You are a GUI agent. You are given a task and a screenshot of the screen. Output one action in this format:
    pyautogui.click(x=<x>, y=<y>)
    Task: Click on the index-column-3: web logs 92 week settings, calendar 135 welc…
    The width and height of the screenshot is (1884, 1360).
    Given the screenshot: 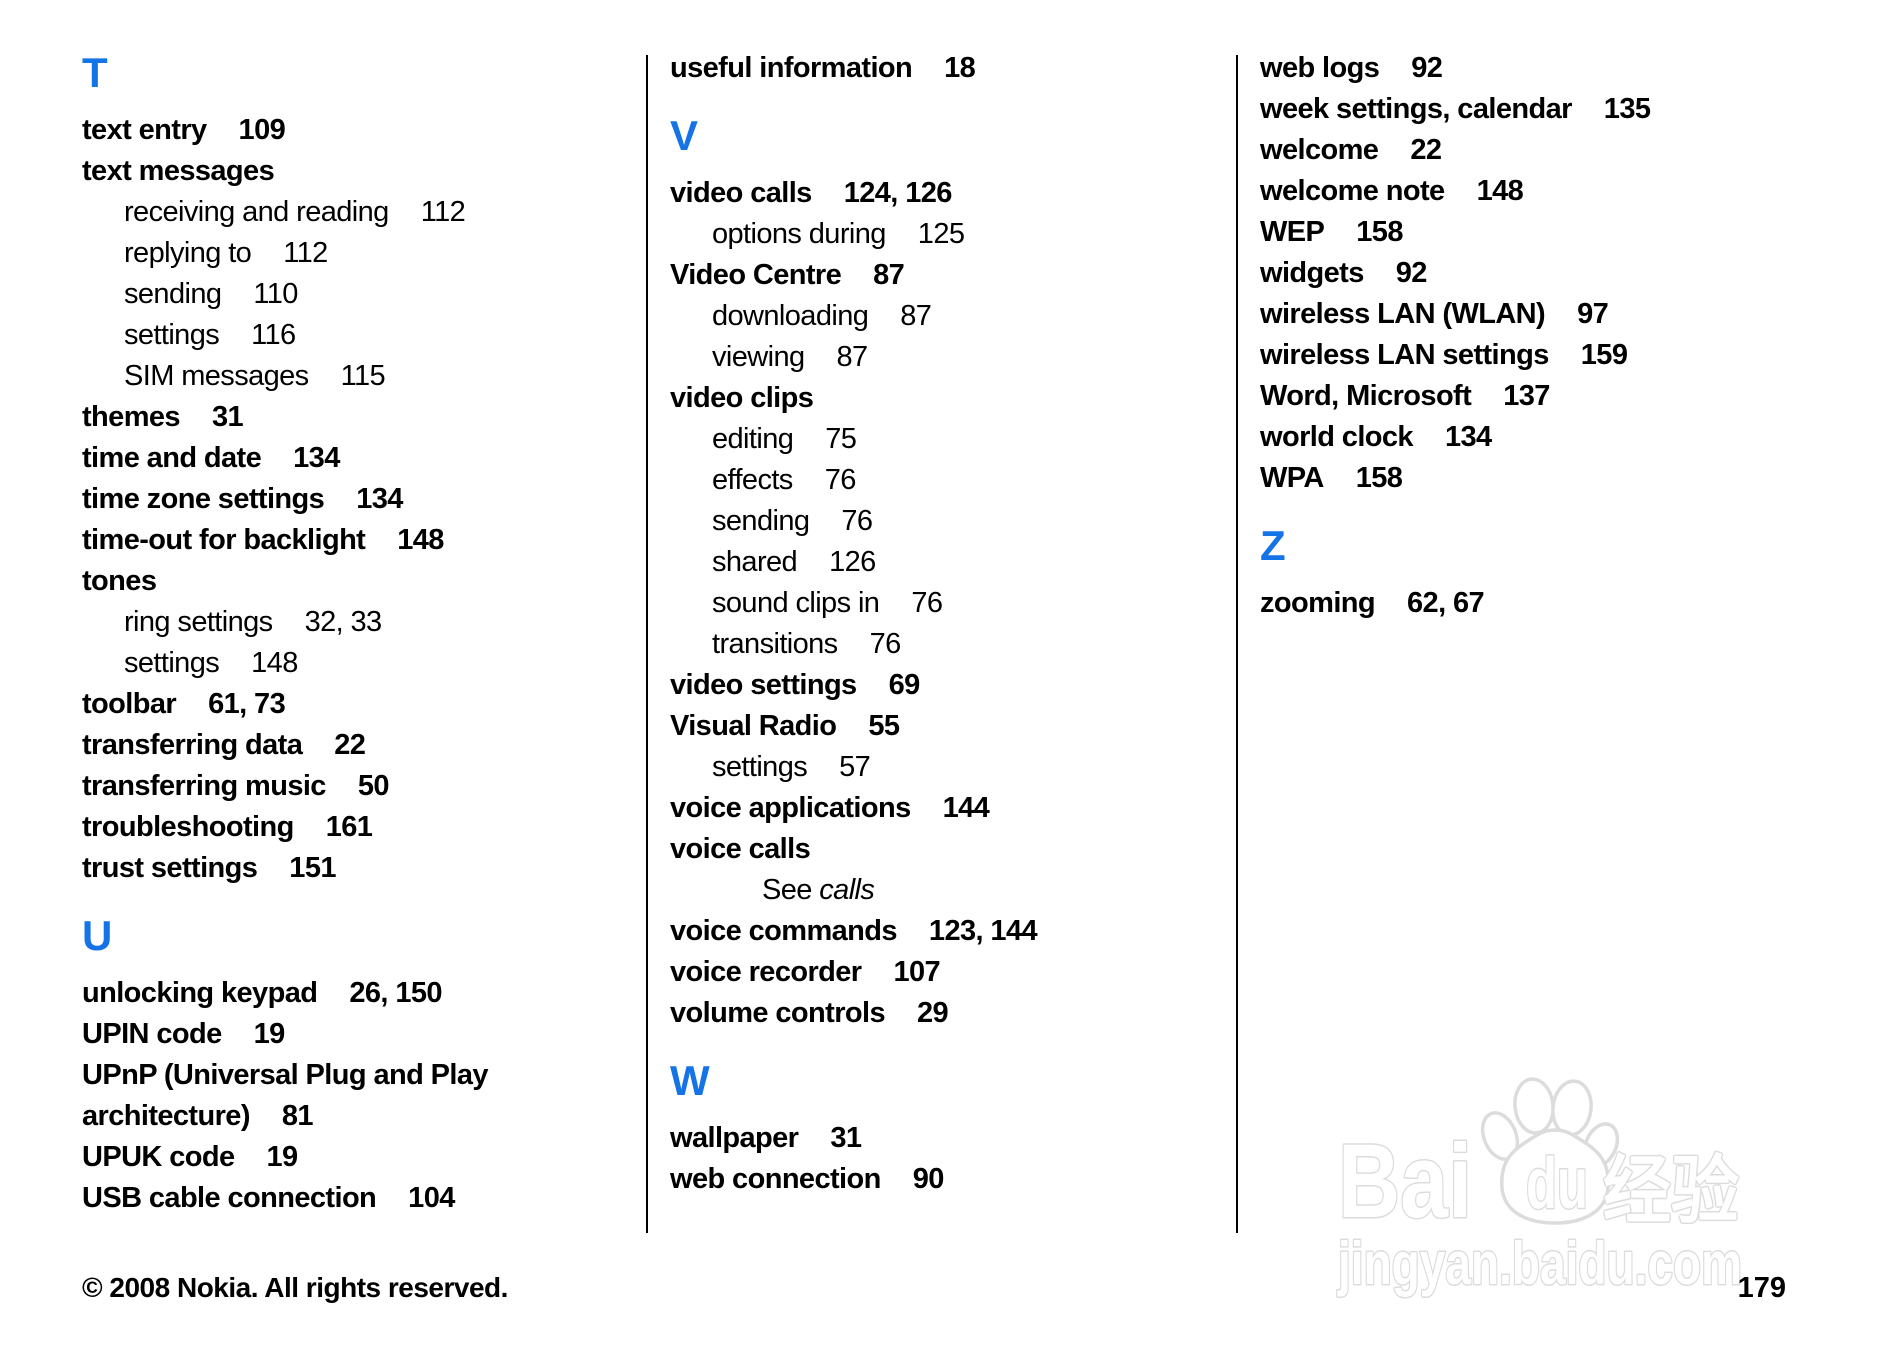 What is the action you would take?
    pyautogui.click(x=1565, y=336)
    